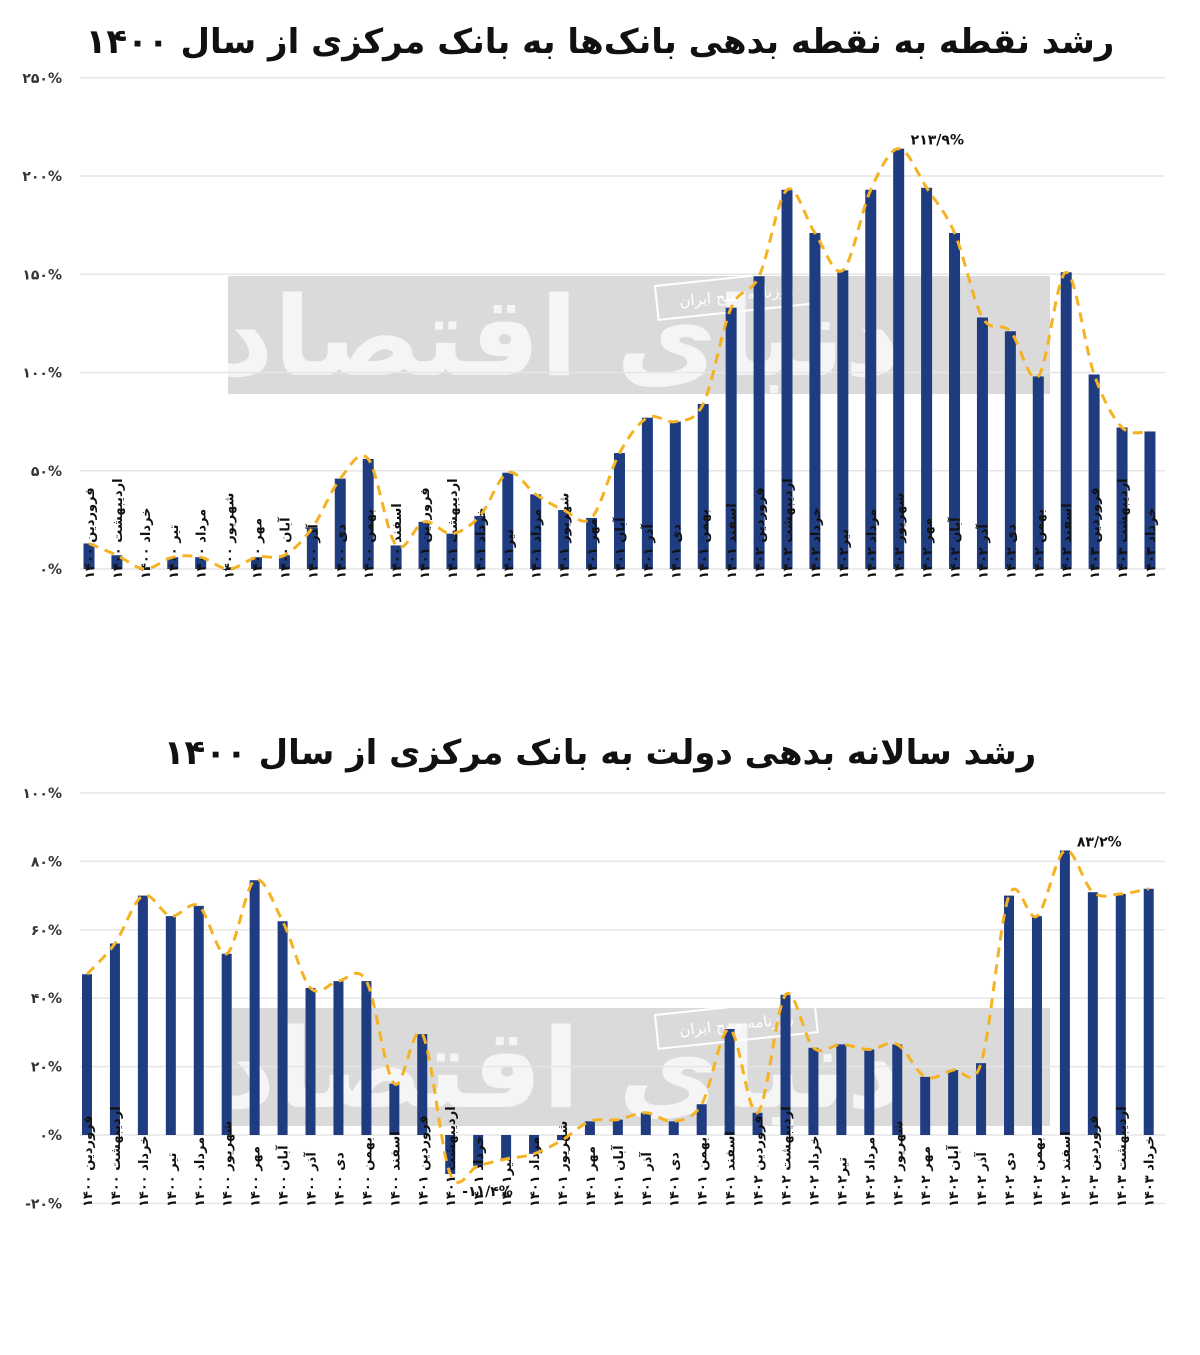 Image resolution: width=1200 pixels, height=1355 pixels. What do you see at coordinates (926, 1176) in the screenshot?
I see `x-tick-label: مهر ۱۴۰۲` at bounding box center [926, 1176].